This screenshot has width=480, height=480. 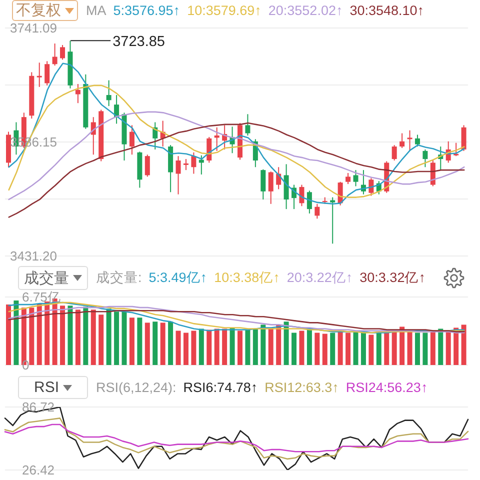 What do you see at coordinates (38, 470) in the screenshot?
I see `y-tick-label: 26.42` at bounding box center [38, 470].